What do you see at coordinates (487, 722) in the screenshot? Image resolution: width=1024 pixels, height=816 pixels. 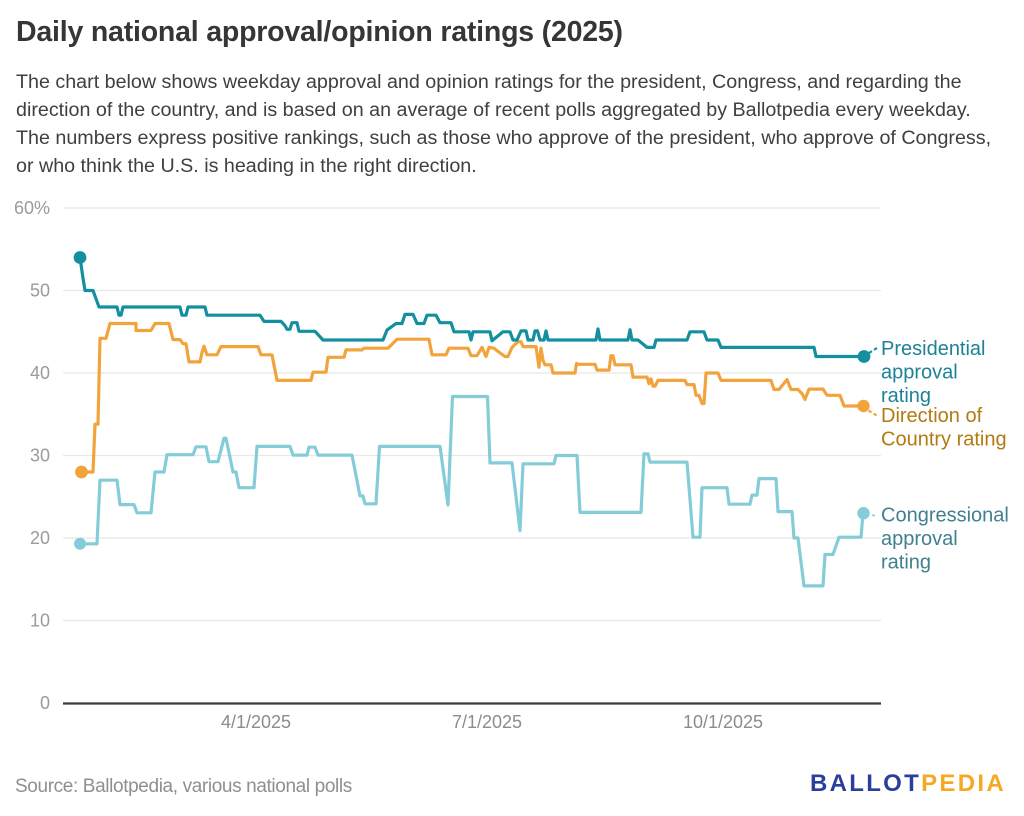 I see `svg-text: 7/1/2025` at bounding box center [487, 722].